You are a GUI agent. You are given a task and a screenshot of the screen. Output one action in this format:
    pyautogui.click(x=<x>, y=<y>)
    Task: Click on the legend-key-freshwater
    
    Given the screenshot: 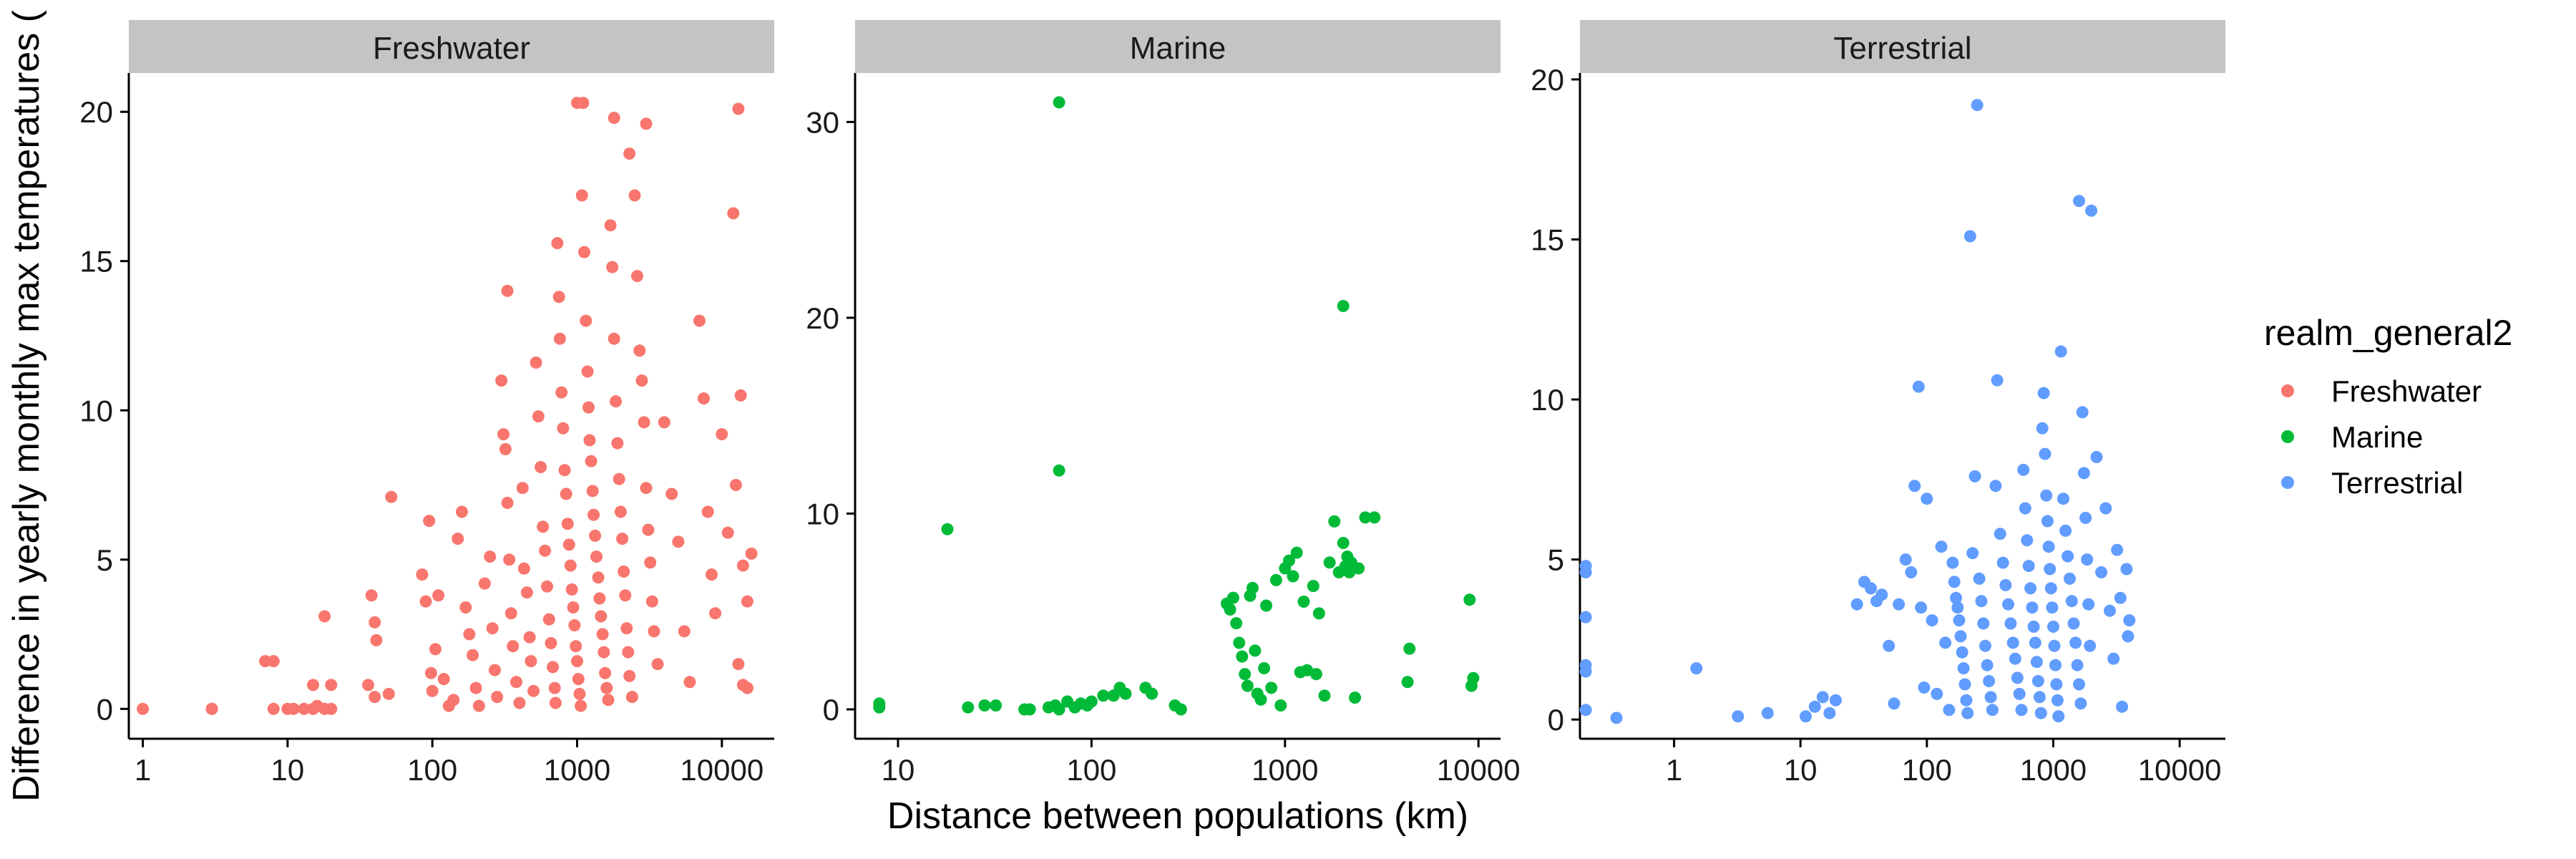 What is the action you would take?
    pyautogui.click(x=2287, y=390)
    